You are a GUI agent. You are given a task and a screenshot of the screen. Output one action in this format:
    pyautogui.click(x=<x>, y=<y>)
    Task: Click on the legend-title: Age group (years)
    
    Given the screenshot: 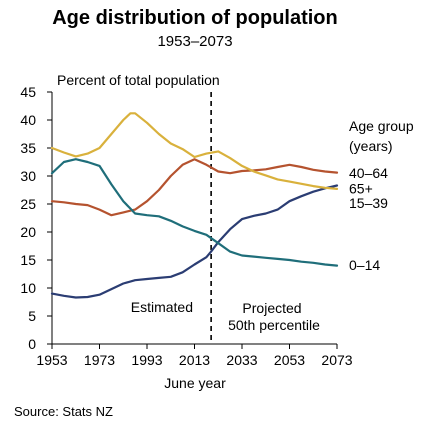 What is the action you would take?
    pyautogui.click(x=383, y=136)
    